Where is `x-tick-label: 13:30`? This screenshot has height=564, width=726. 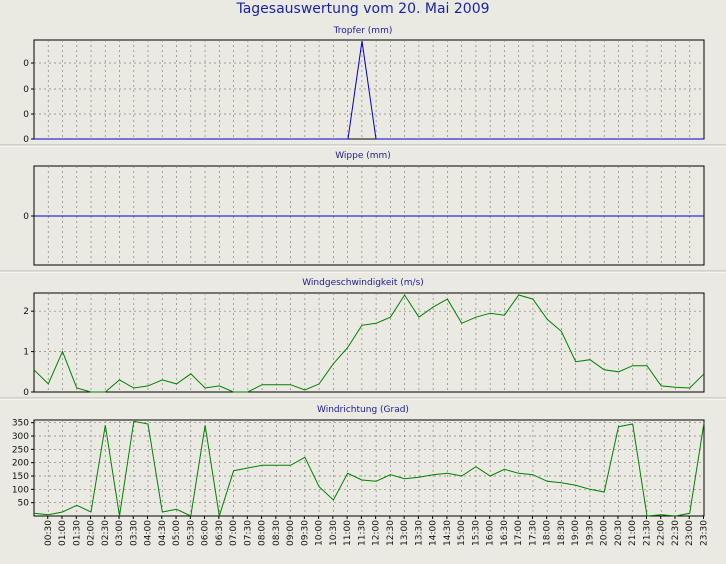 x-tick-label: 13:30 is located at coordinates (419, 533).